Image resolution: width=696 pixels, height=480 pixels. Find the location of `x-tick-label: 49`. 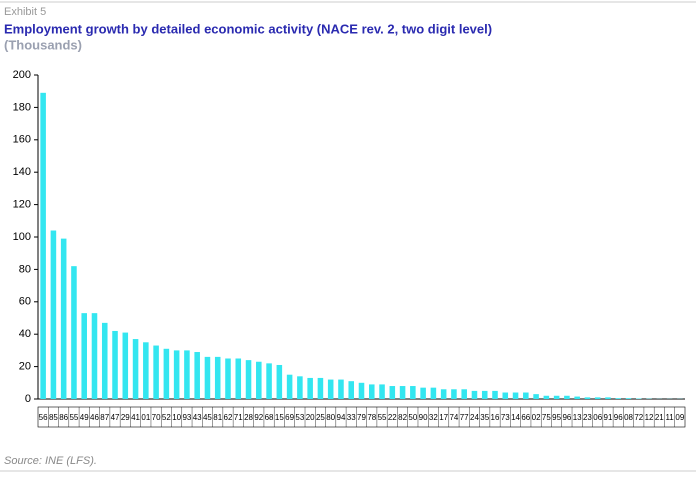

x-tick-label: 49 is located at coordinates (84, 417).